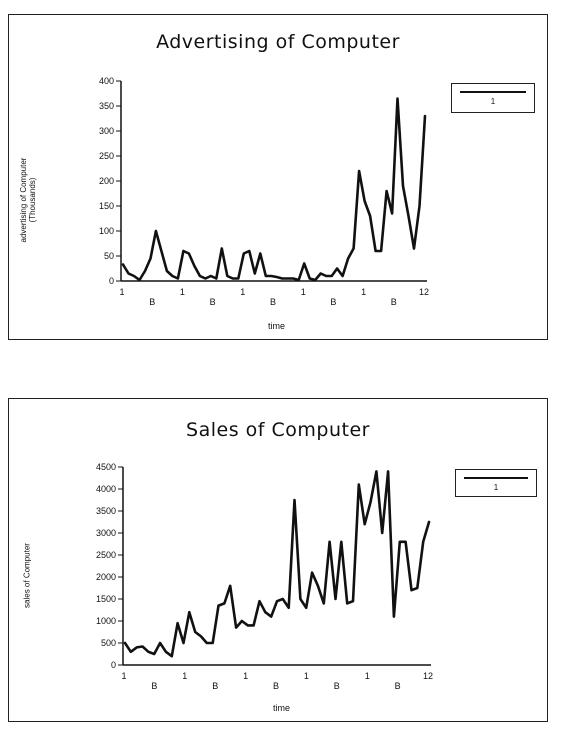  I want to click on y-tick-label: 500, so click(108, 643).